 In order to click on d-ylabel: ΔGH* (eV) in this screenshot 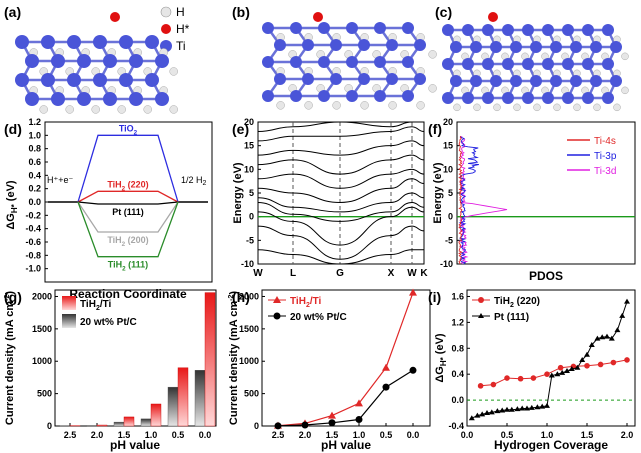, I will do `click(12, 205)`.